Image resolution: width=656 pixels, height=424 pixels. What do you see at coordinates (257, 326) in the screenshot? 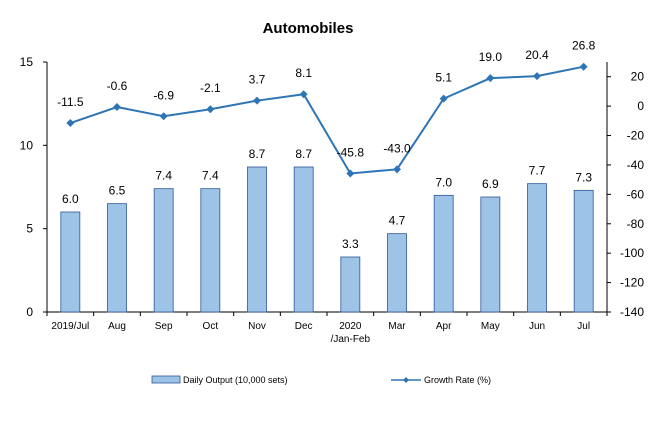
I see `x-axis-tick-label: Nov` at bounding box center [257, 326].